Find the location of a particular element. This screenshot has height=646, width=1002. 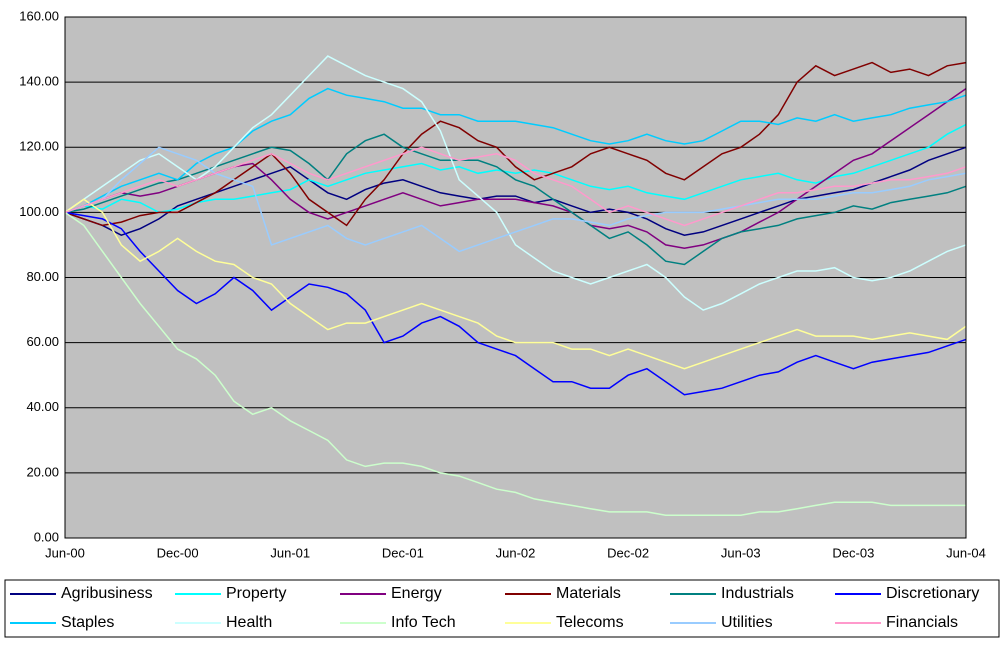

y-tick-label: 140.00 is located at coordinates (39, 81).